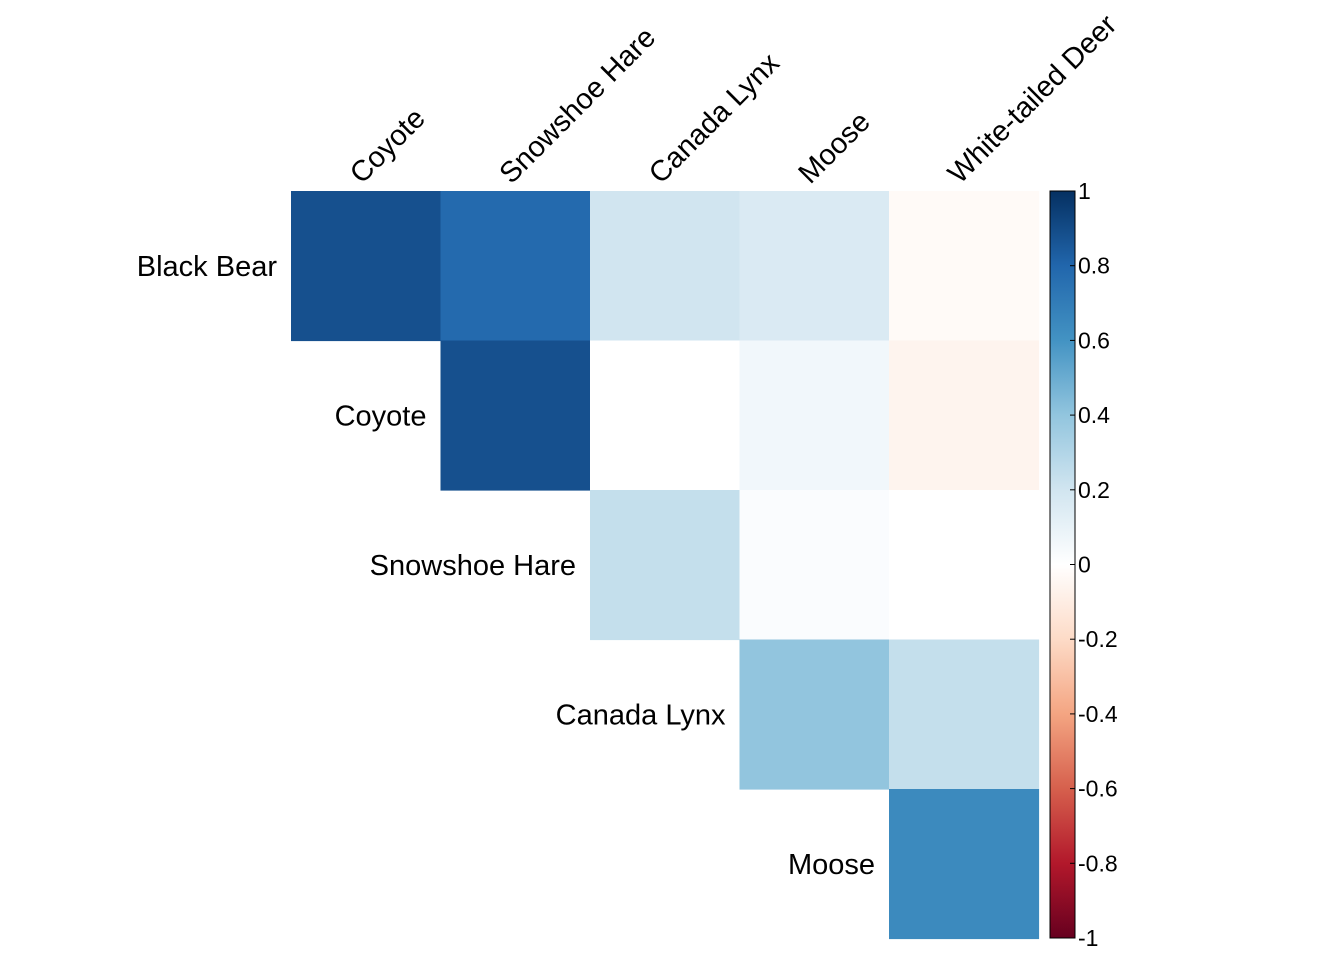  What do you see at coordinates (207, 267) in the screenshot?
I see `row-label-black-bear: Black Bear` at bounding box center [207, 267].